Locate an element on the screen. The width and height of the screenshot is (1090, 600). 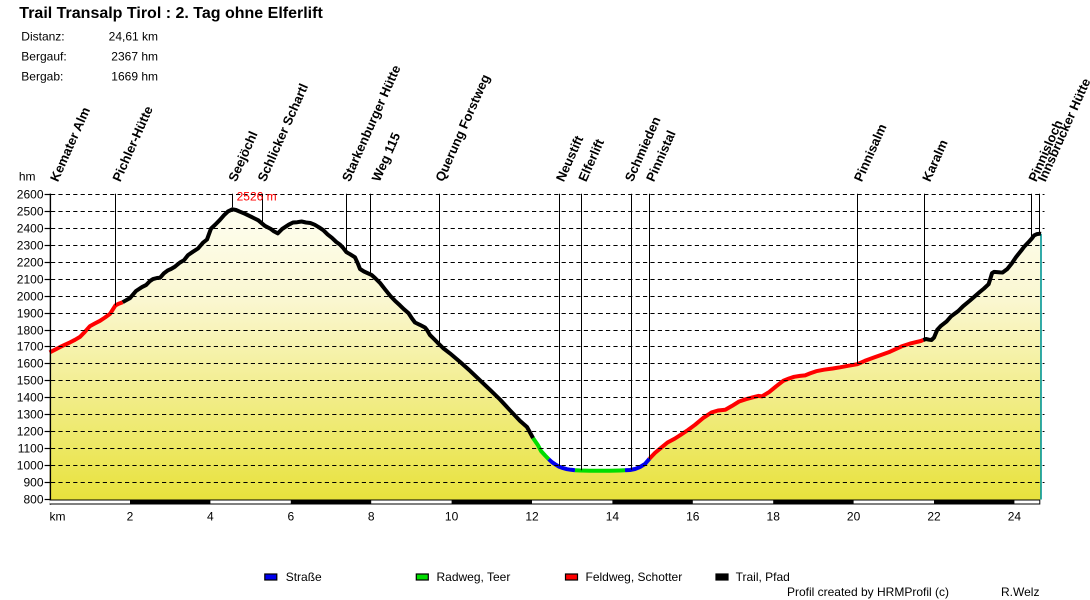
svg-text: 16 is located at coordinates (693, 517).